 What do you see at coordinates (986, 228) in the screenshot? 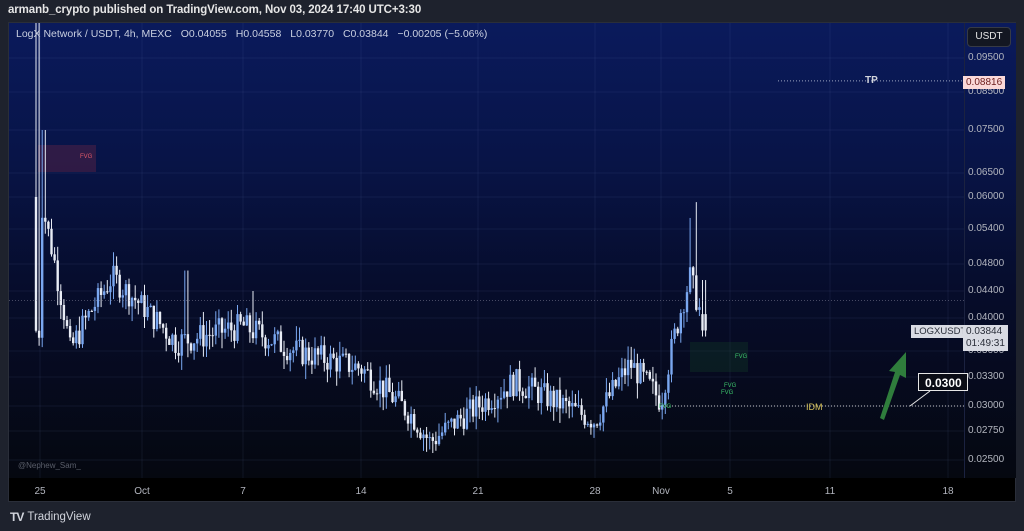
I see `price-tick: 0.05400` at bounding box center [986, 228].